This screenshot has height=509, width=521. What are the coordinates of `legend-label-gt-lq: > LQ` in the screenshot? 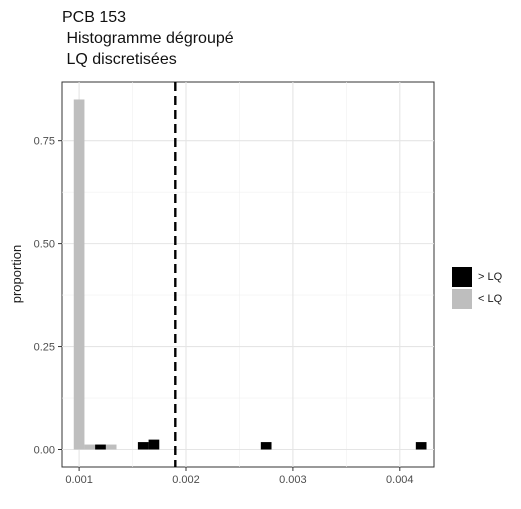 It's located at (490, 277).